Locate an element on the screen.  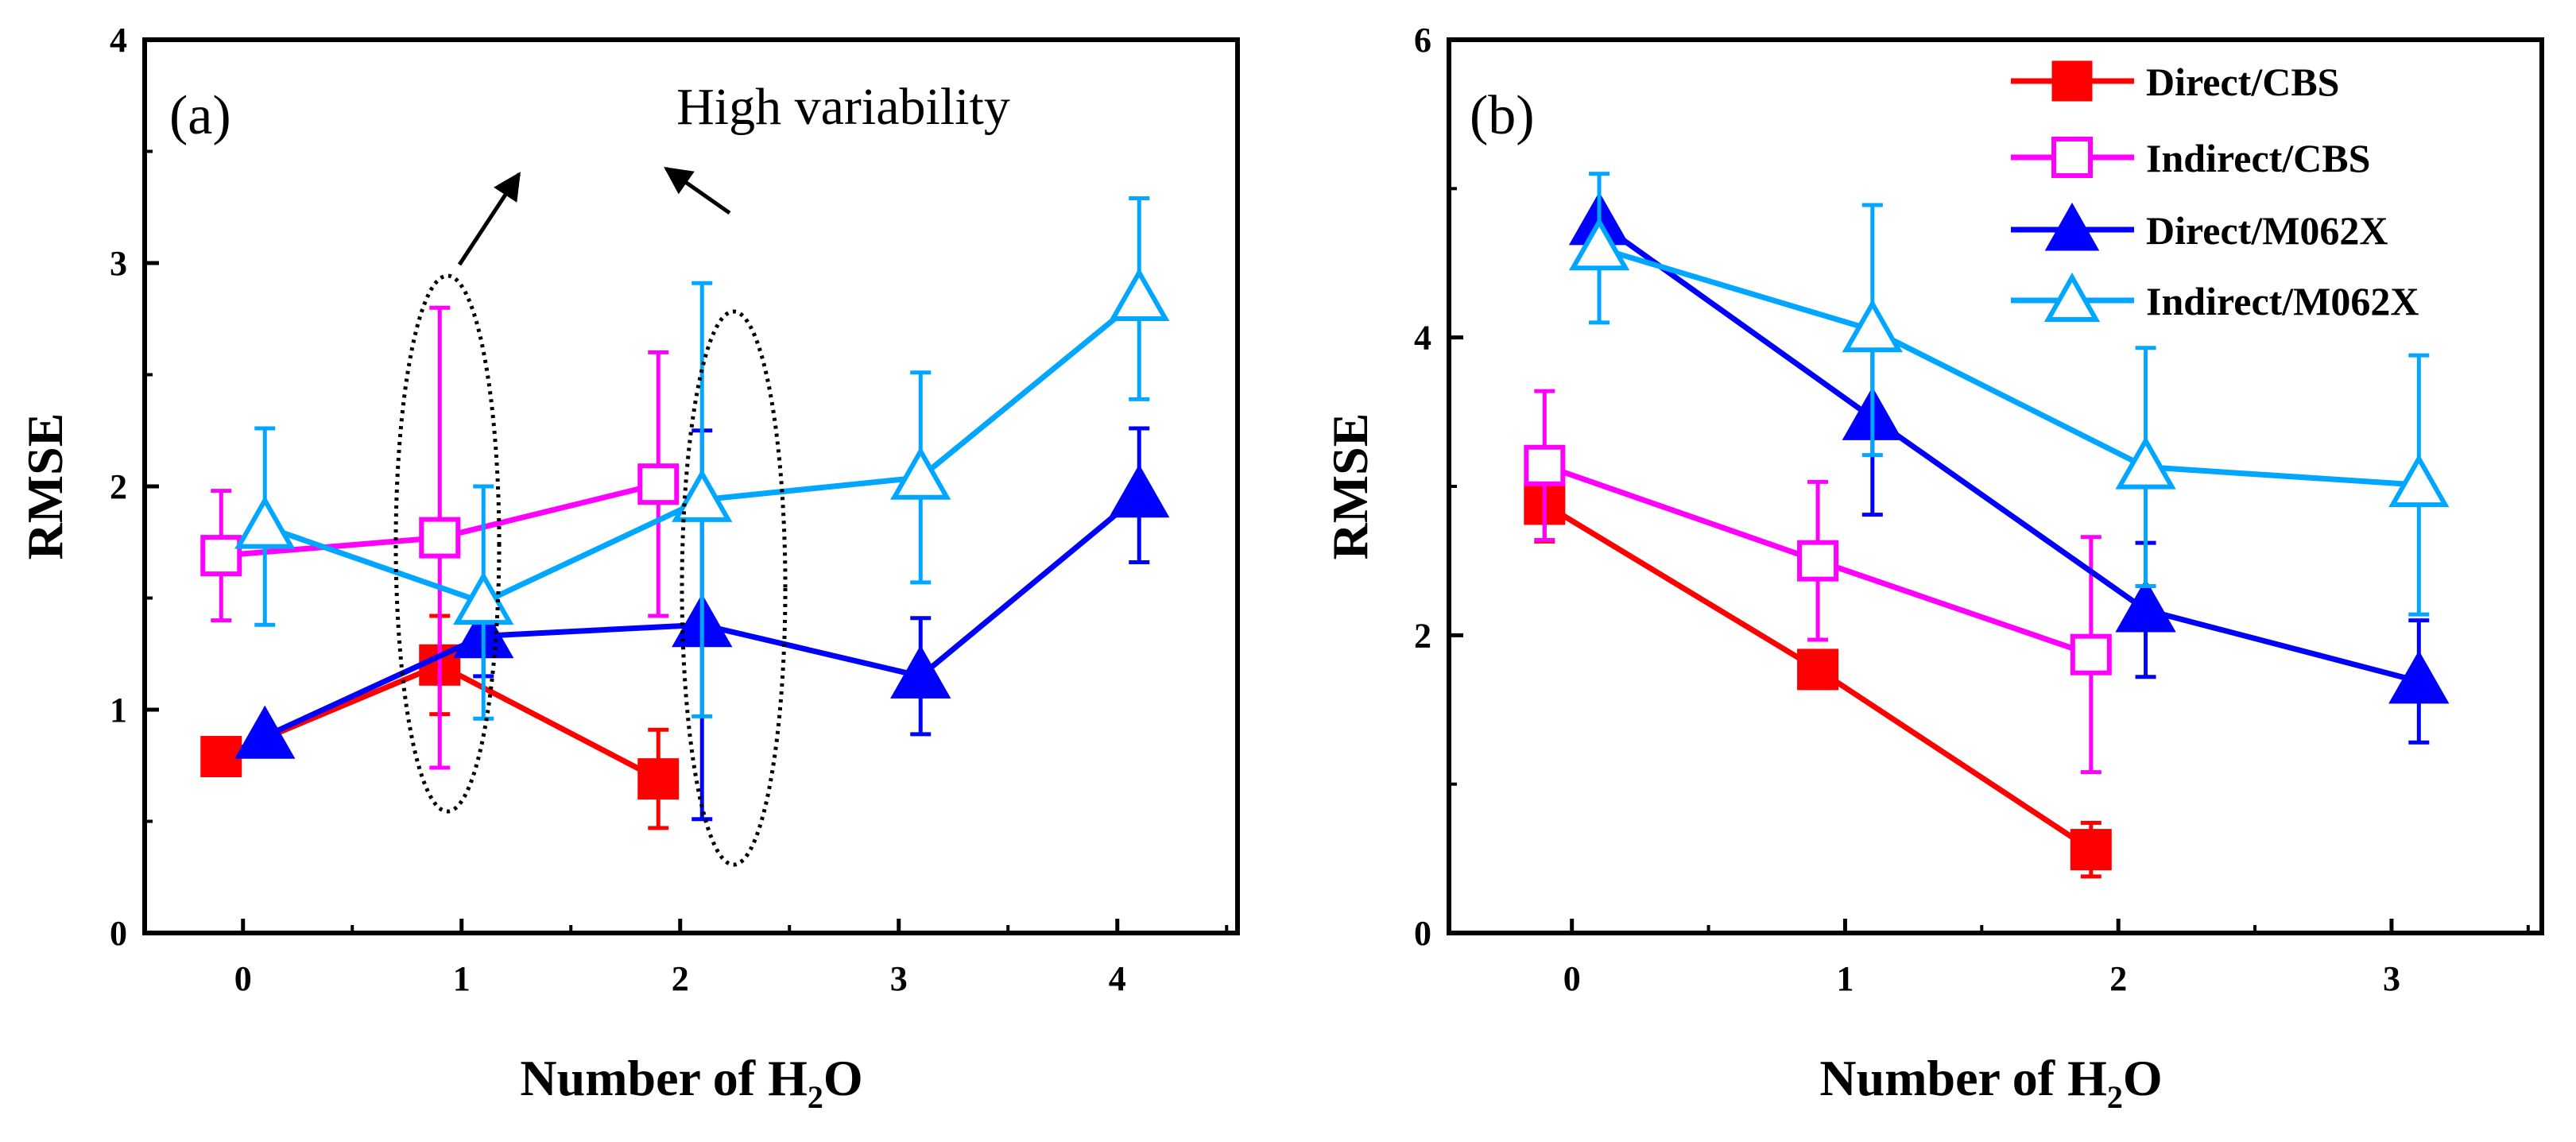
panel-b-y-tick-label: 2 is located at coordinates (1422, 635).